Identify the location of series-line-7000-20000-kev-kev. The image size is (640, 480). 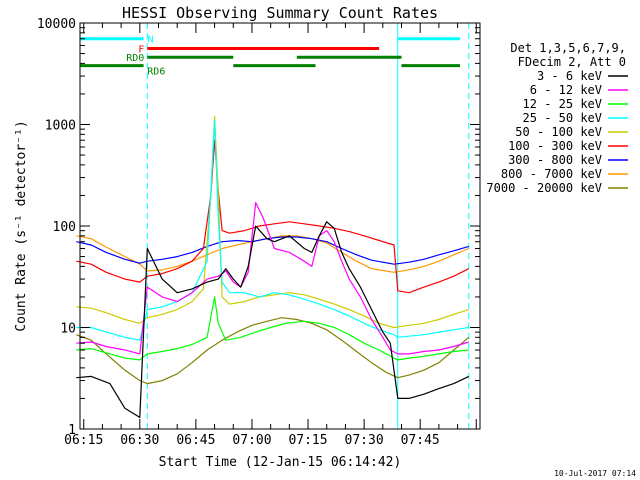
(273, 351).